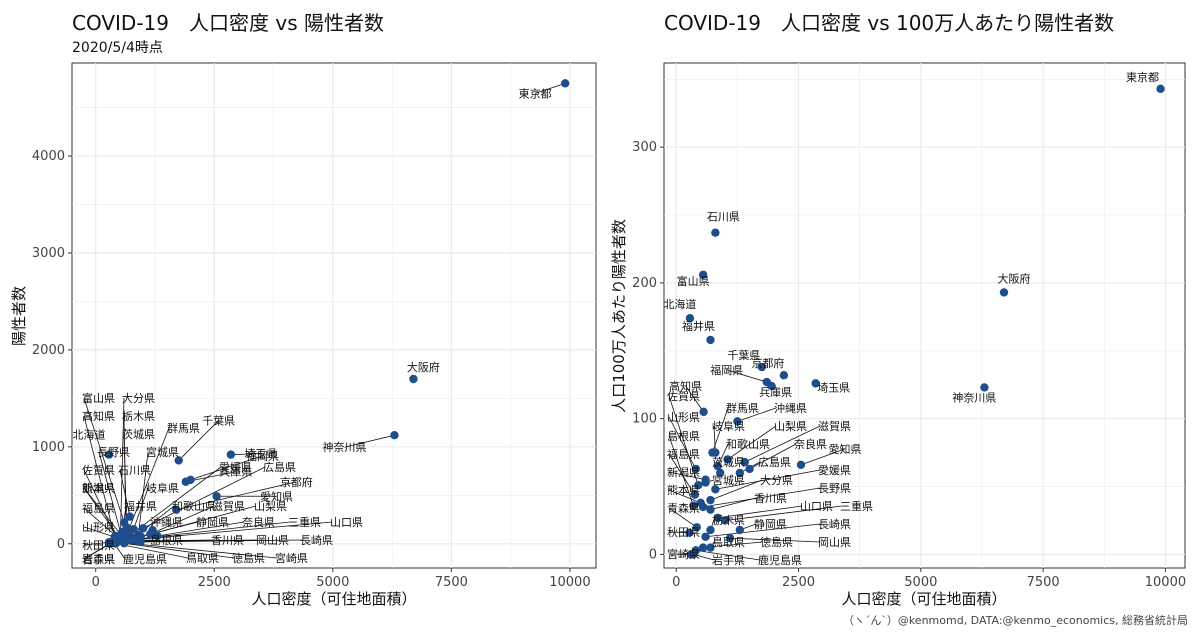 Image resolution: width=1200 pixels, height=640 pixels. I want to click on point-label: 島根県, so click(683, 436).